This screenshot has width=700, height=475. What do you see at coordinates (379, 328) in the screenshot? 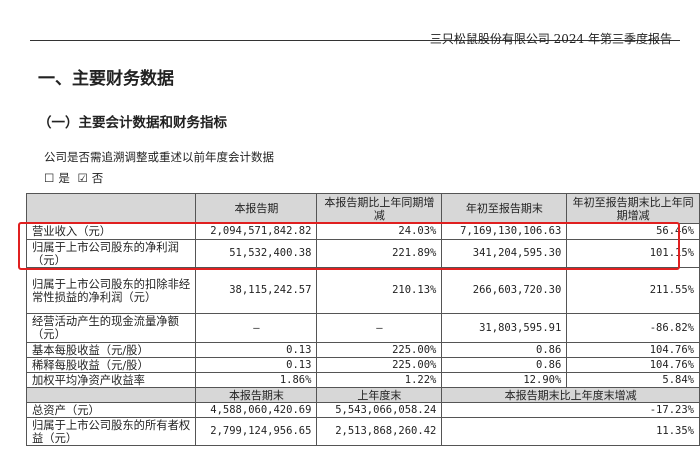
I see `cell-current-change: —` at bounding box center [379, 328].